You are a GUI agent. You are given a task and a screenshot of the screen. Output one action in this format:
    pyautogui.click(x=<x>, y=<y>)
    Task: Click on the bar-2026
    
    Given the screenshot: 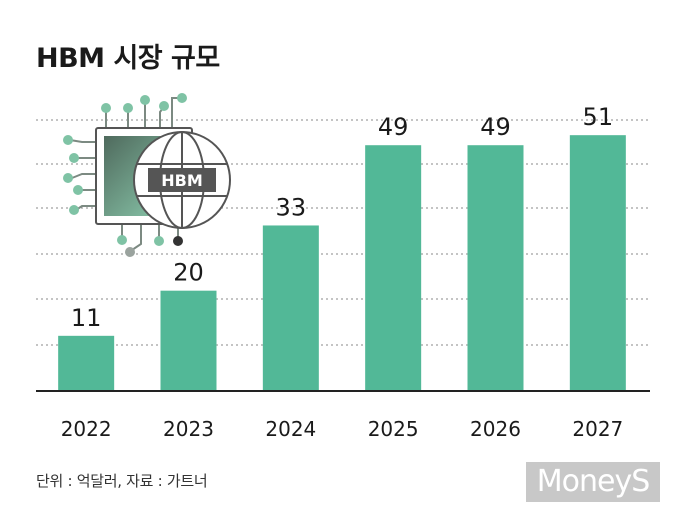 What is the action you would take?
    pyautogui.click(x=495, y=268)
    